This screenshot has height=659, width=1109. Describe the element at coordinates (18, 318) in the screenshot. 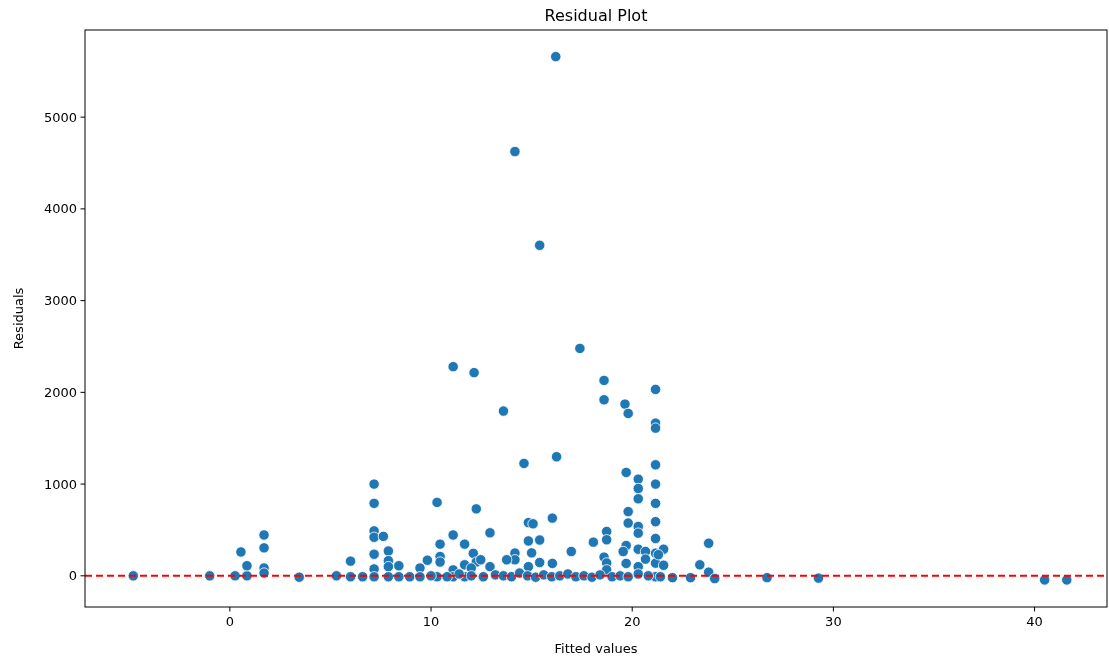

I see `y-axis-title: Residuals` at that location.